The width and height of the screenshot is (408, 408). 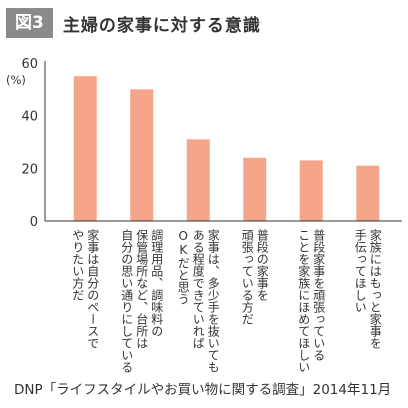 What do you see at coordinates (78, 265) in the screenshot?
I see `x-category-label-line: やりたい方だ` at bounding box center [78, 265].